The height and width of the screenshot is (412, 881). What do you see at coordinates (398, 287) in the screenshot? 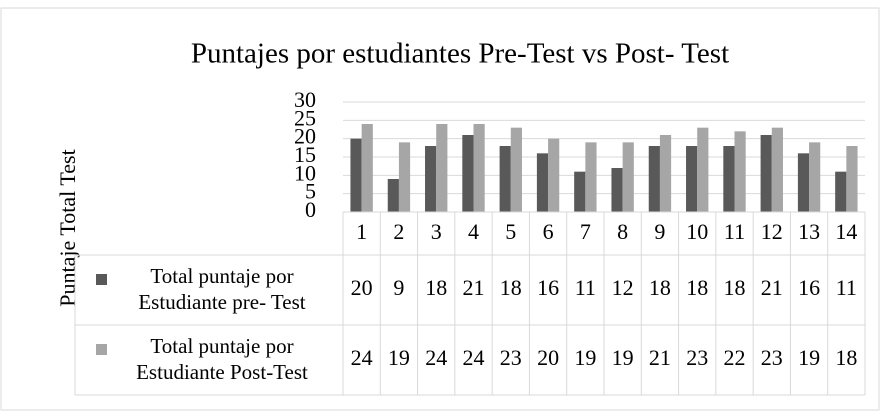
I see `table-value: 9` at bounding box center [398, 287].